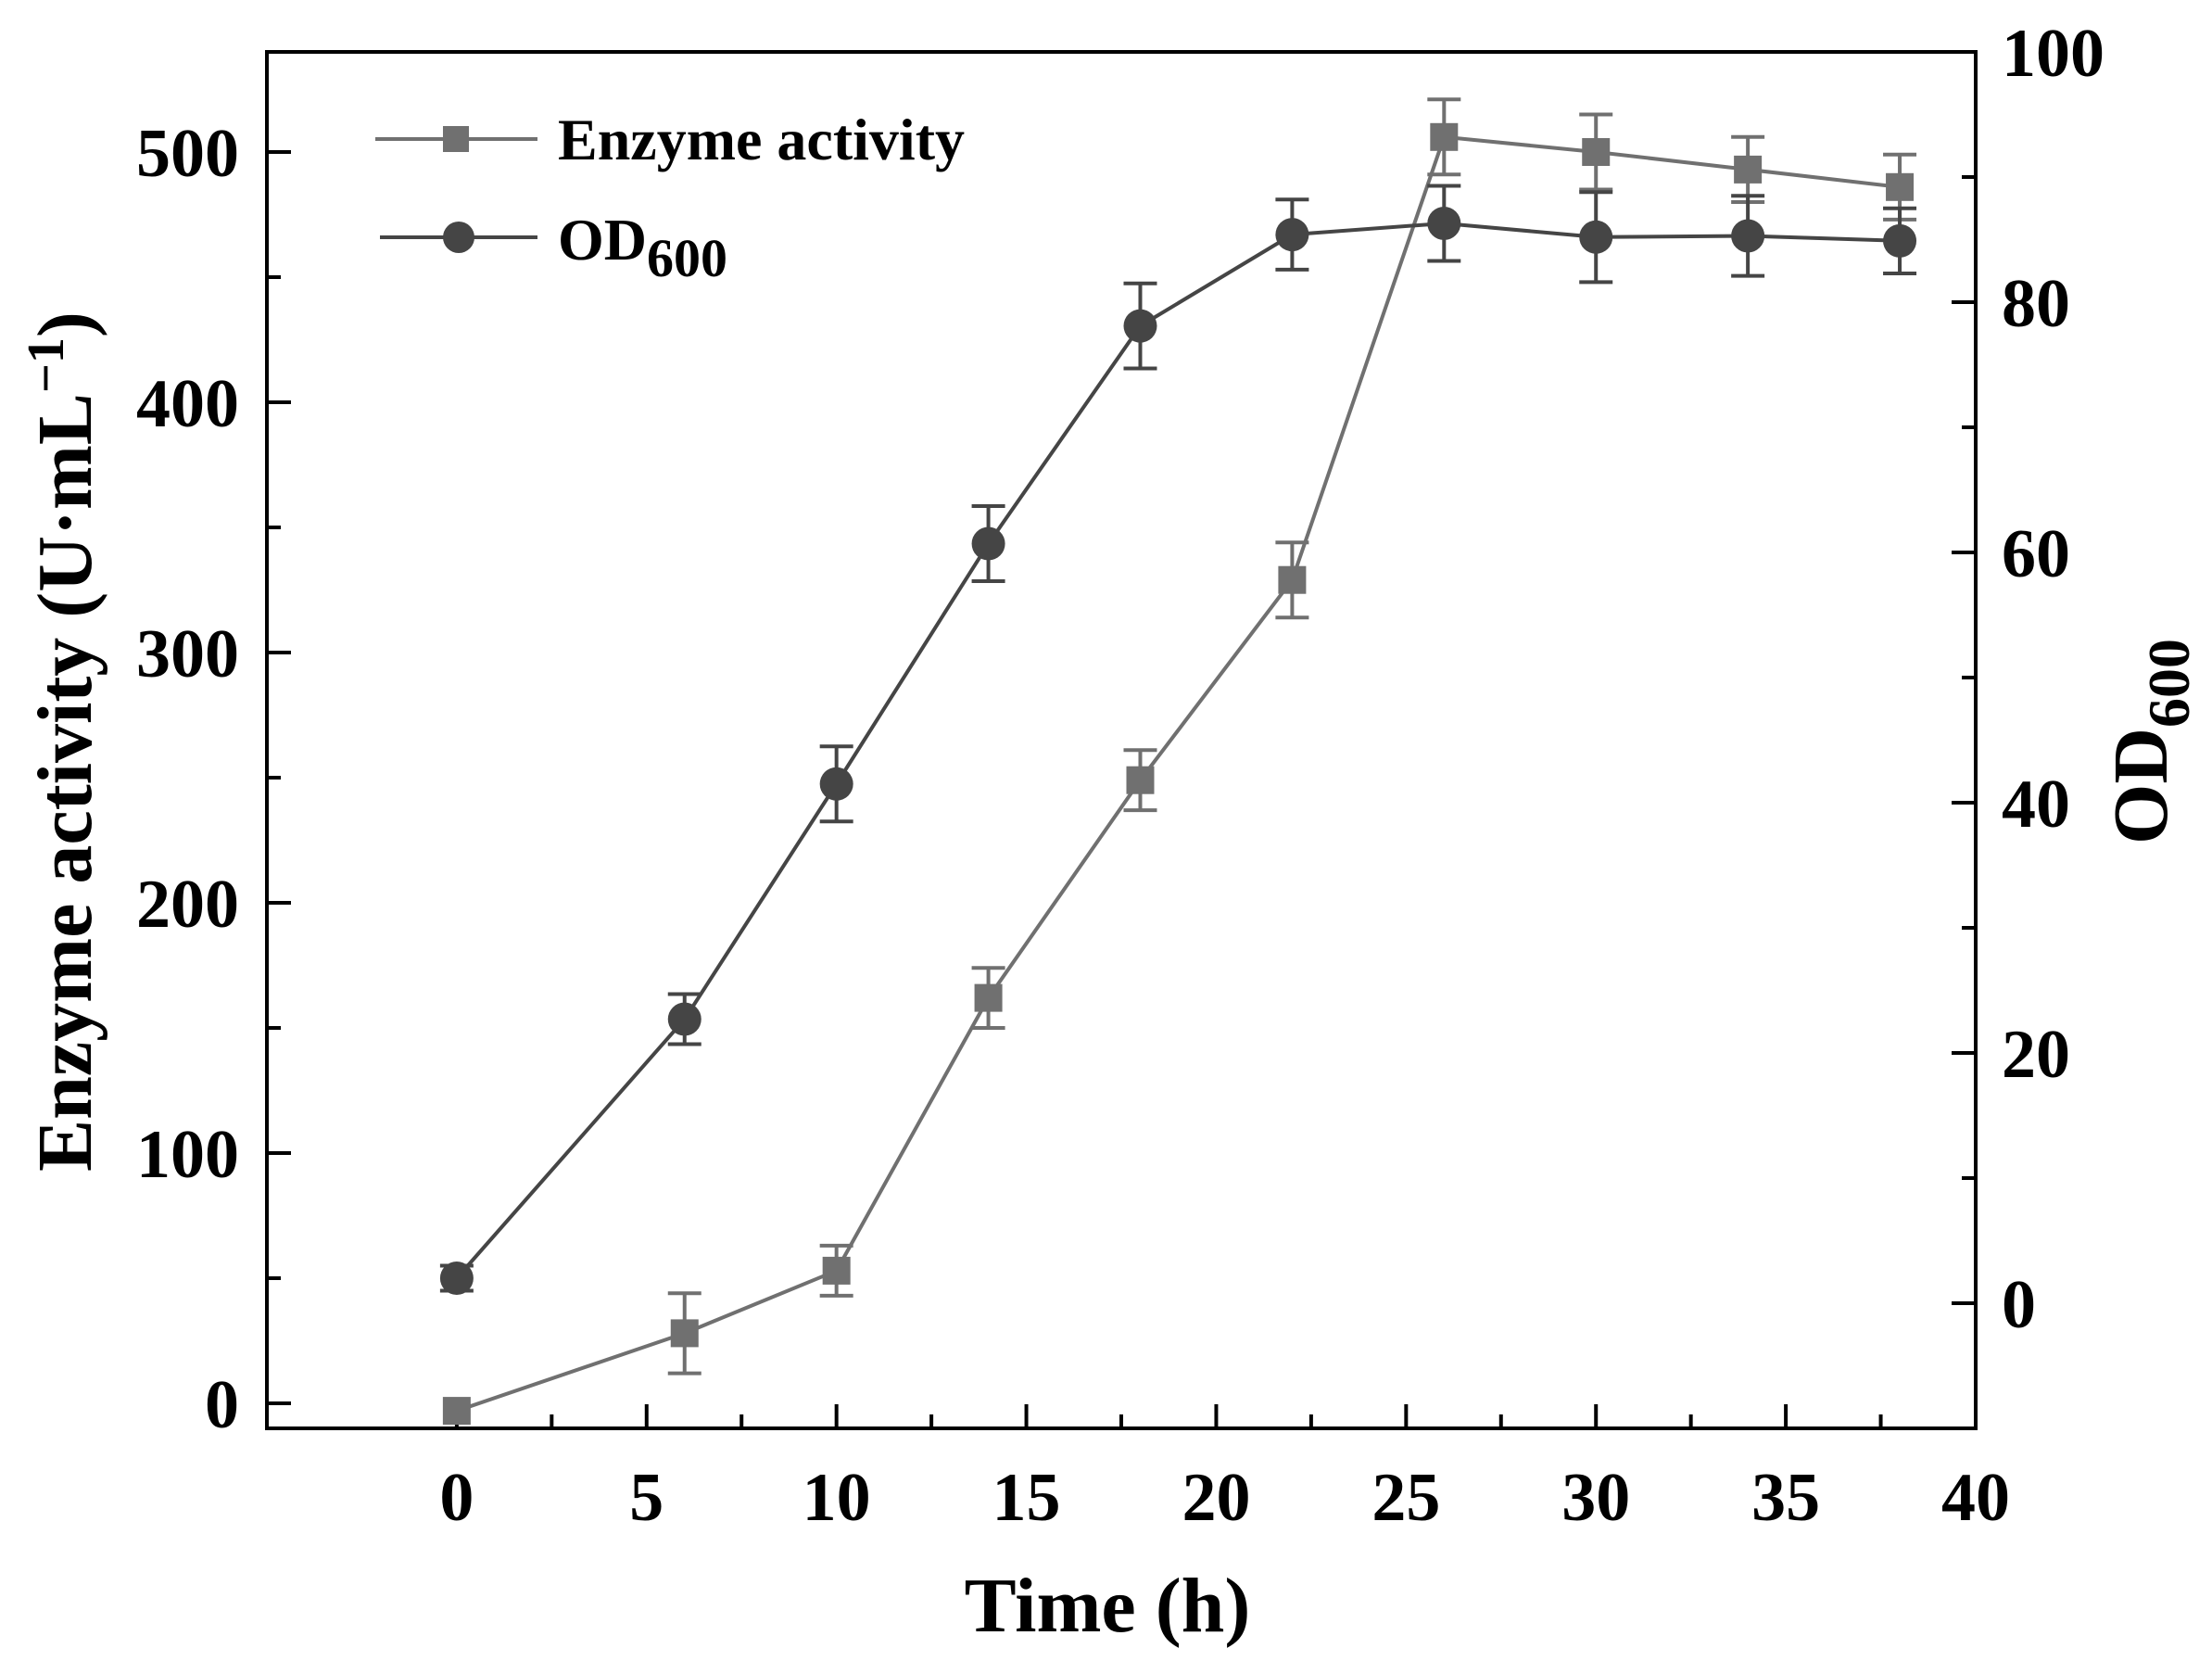 This screenshot has height=1661, width=2212. What do you see at coordinates (2036, 805) in the screenshot?
I see `y-tick-label-right: 40` at bounding box center [2036, 805].